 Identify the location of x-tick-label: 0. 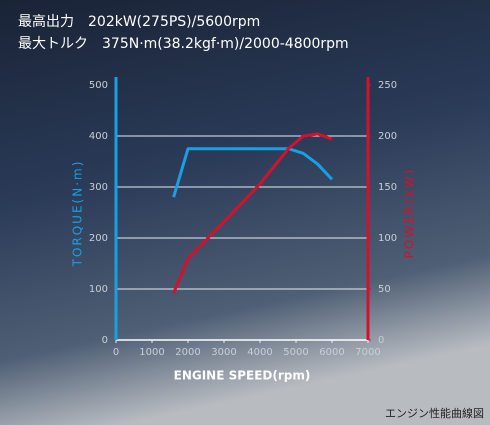
(116, 352).